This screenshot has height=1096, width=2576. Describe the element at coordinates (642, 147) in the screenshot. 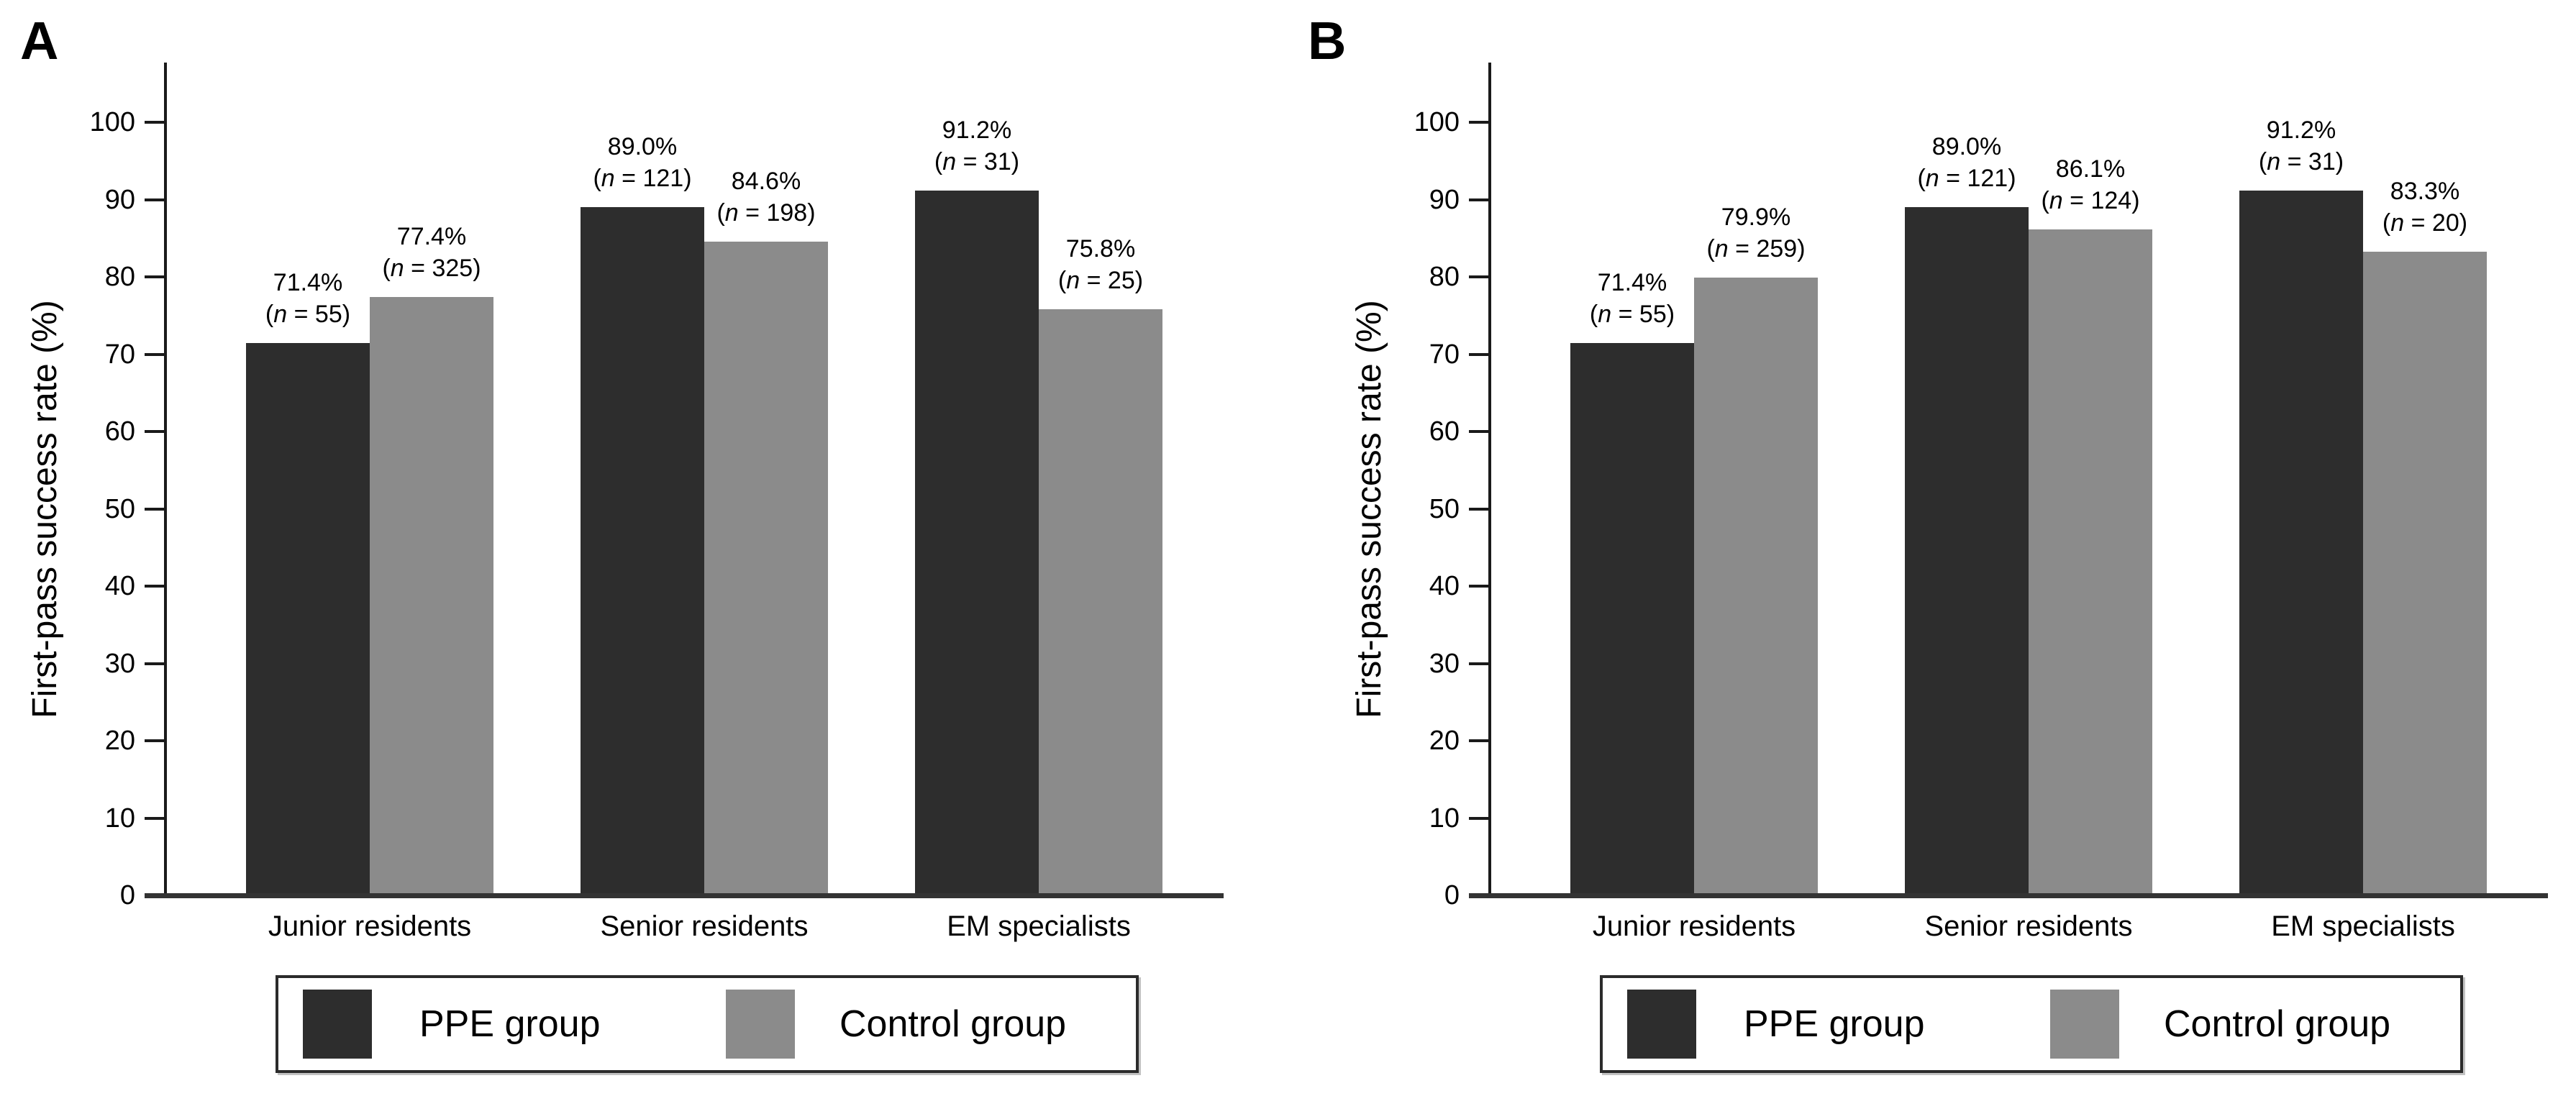

I see `bar-percent-label: 89.0%` at that location.